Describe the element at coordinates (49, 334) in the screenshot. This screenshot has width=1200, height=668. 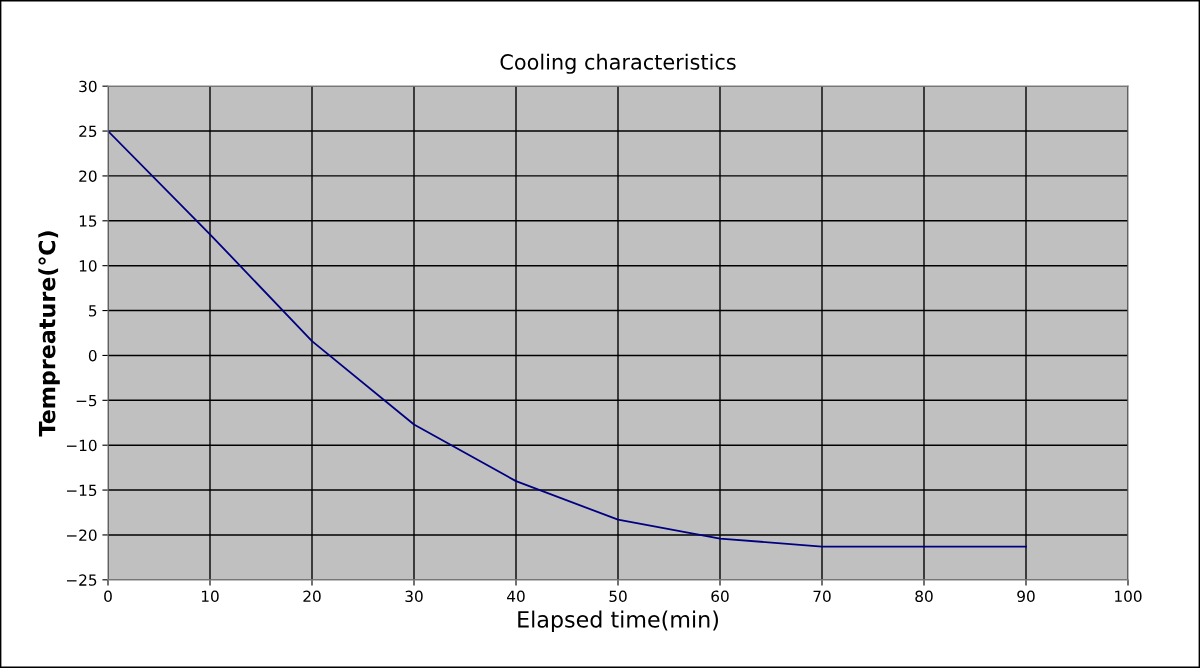
I see `y-axis-title: Tempreature(℃)` at that location.